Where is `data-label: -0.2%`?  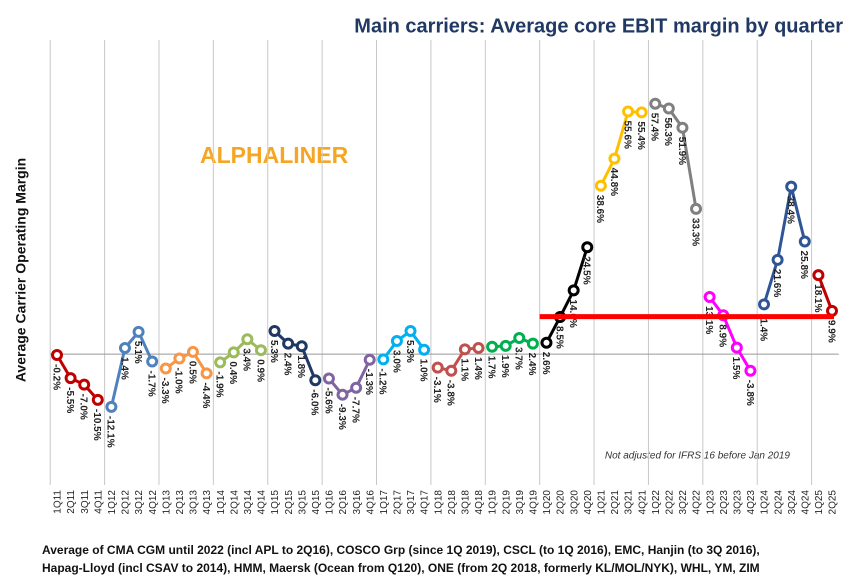
data-label: -0.2% is located at coordinates (55, 377).